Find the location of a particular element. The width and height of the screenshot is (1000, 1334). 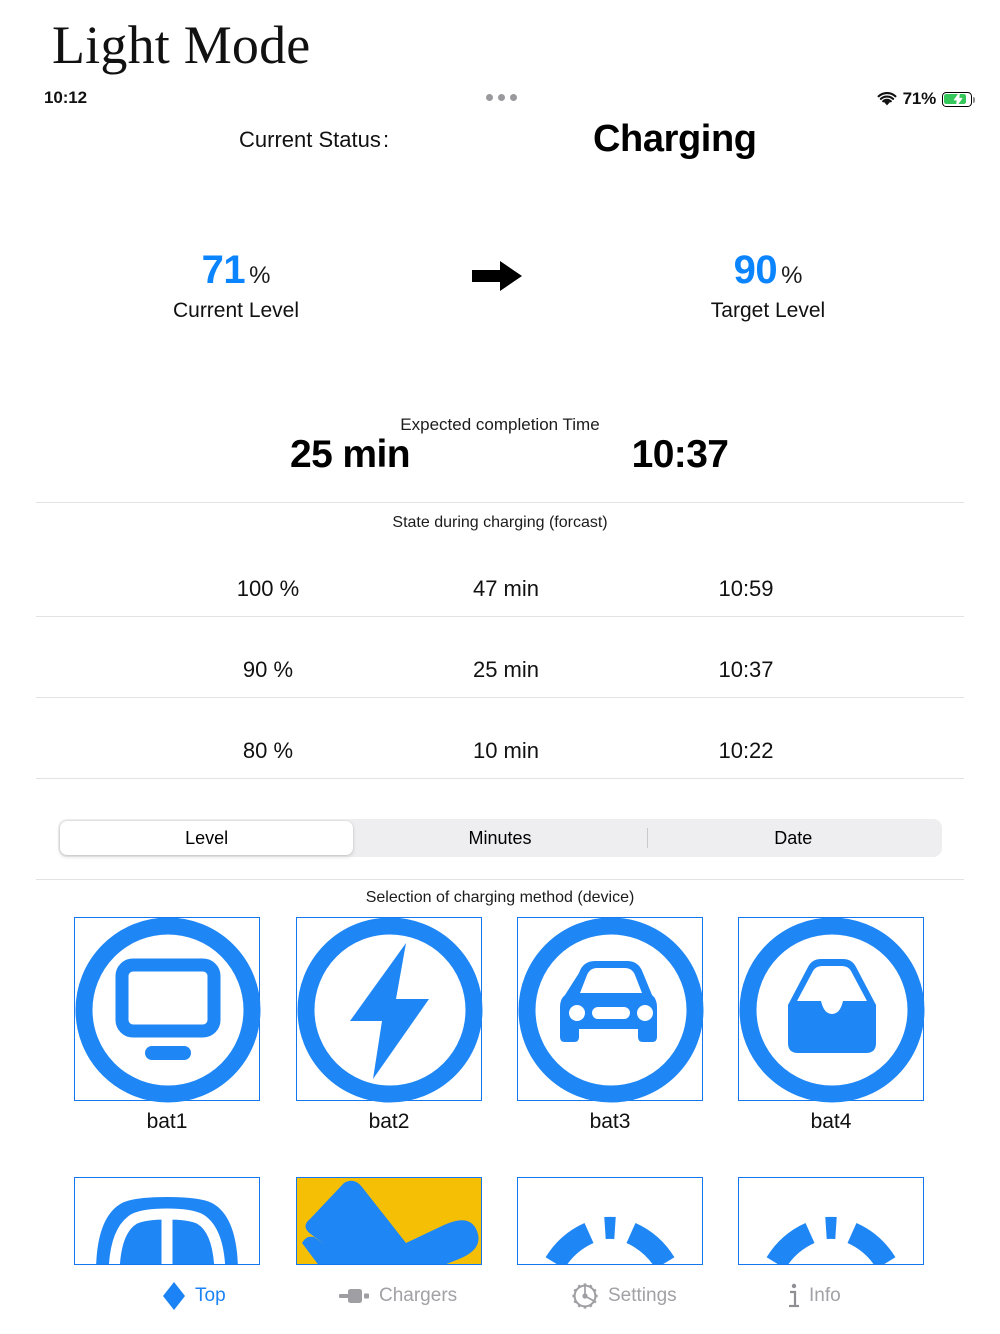

target-level-value: 90 is located at coordinates (755, 270).